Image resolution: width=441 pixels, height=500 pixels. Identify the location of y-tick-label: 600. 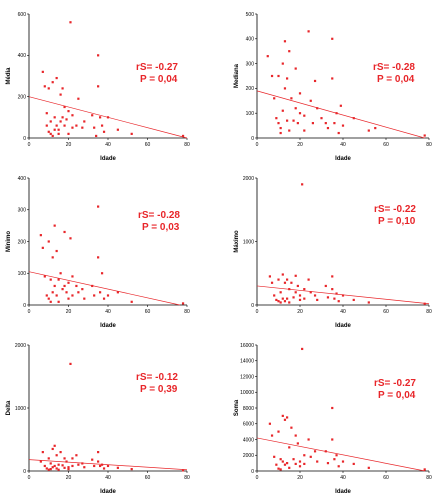
(22, 15).